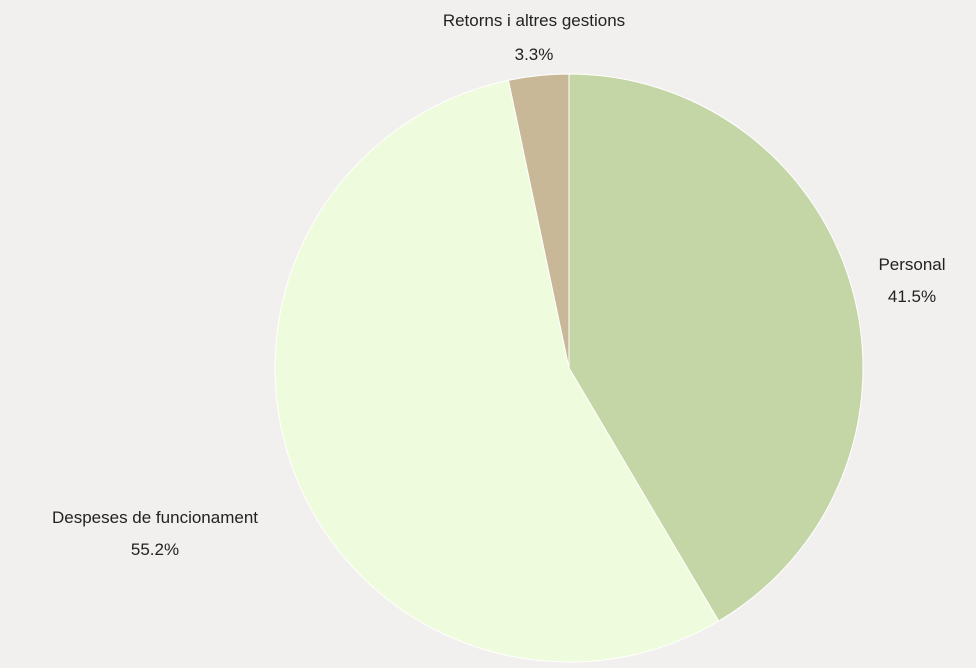  I want to click on slice-value-retorns: 3.3%, so click(534, 54).